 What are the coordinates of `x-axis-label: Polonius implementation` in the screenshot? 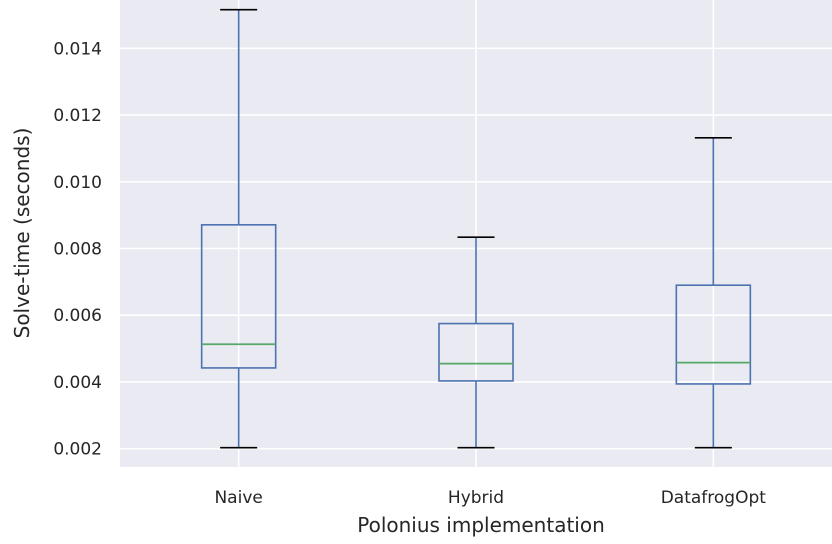 It's located at (481, 525).